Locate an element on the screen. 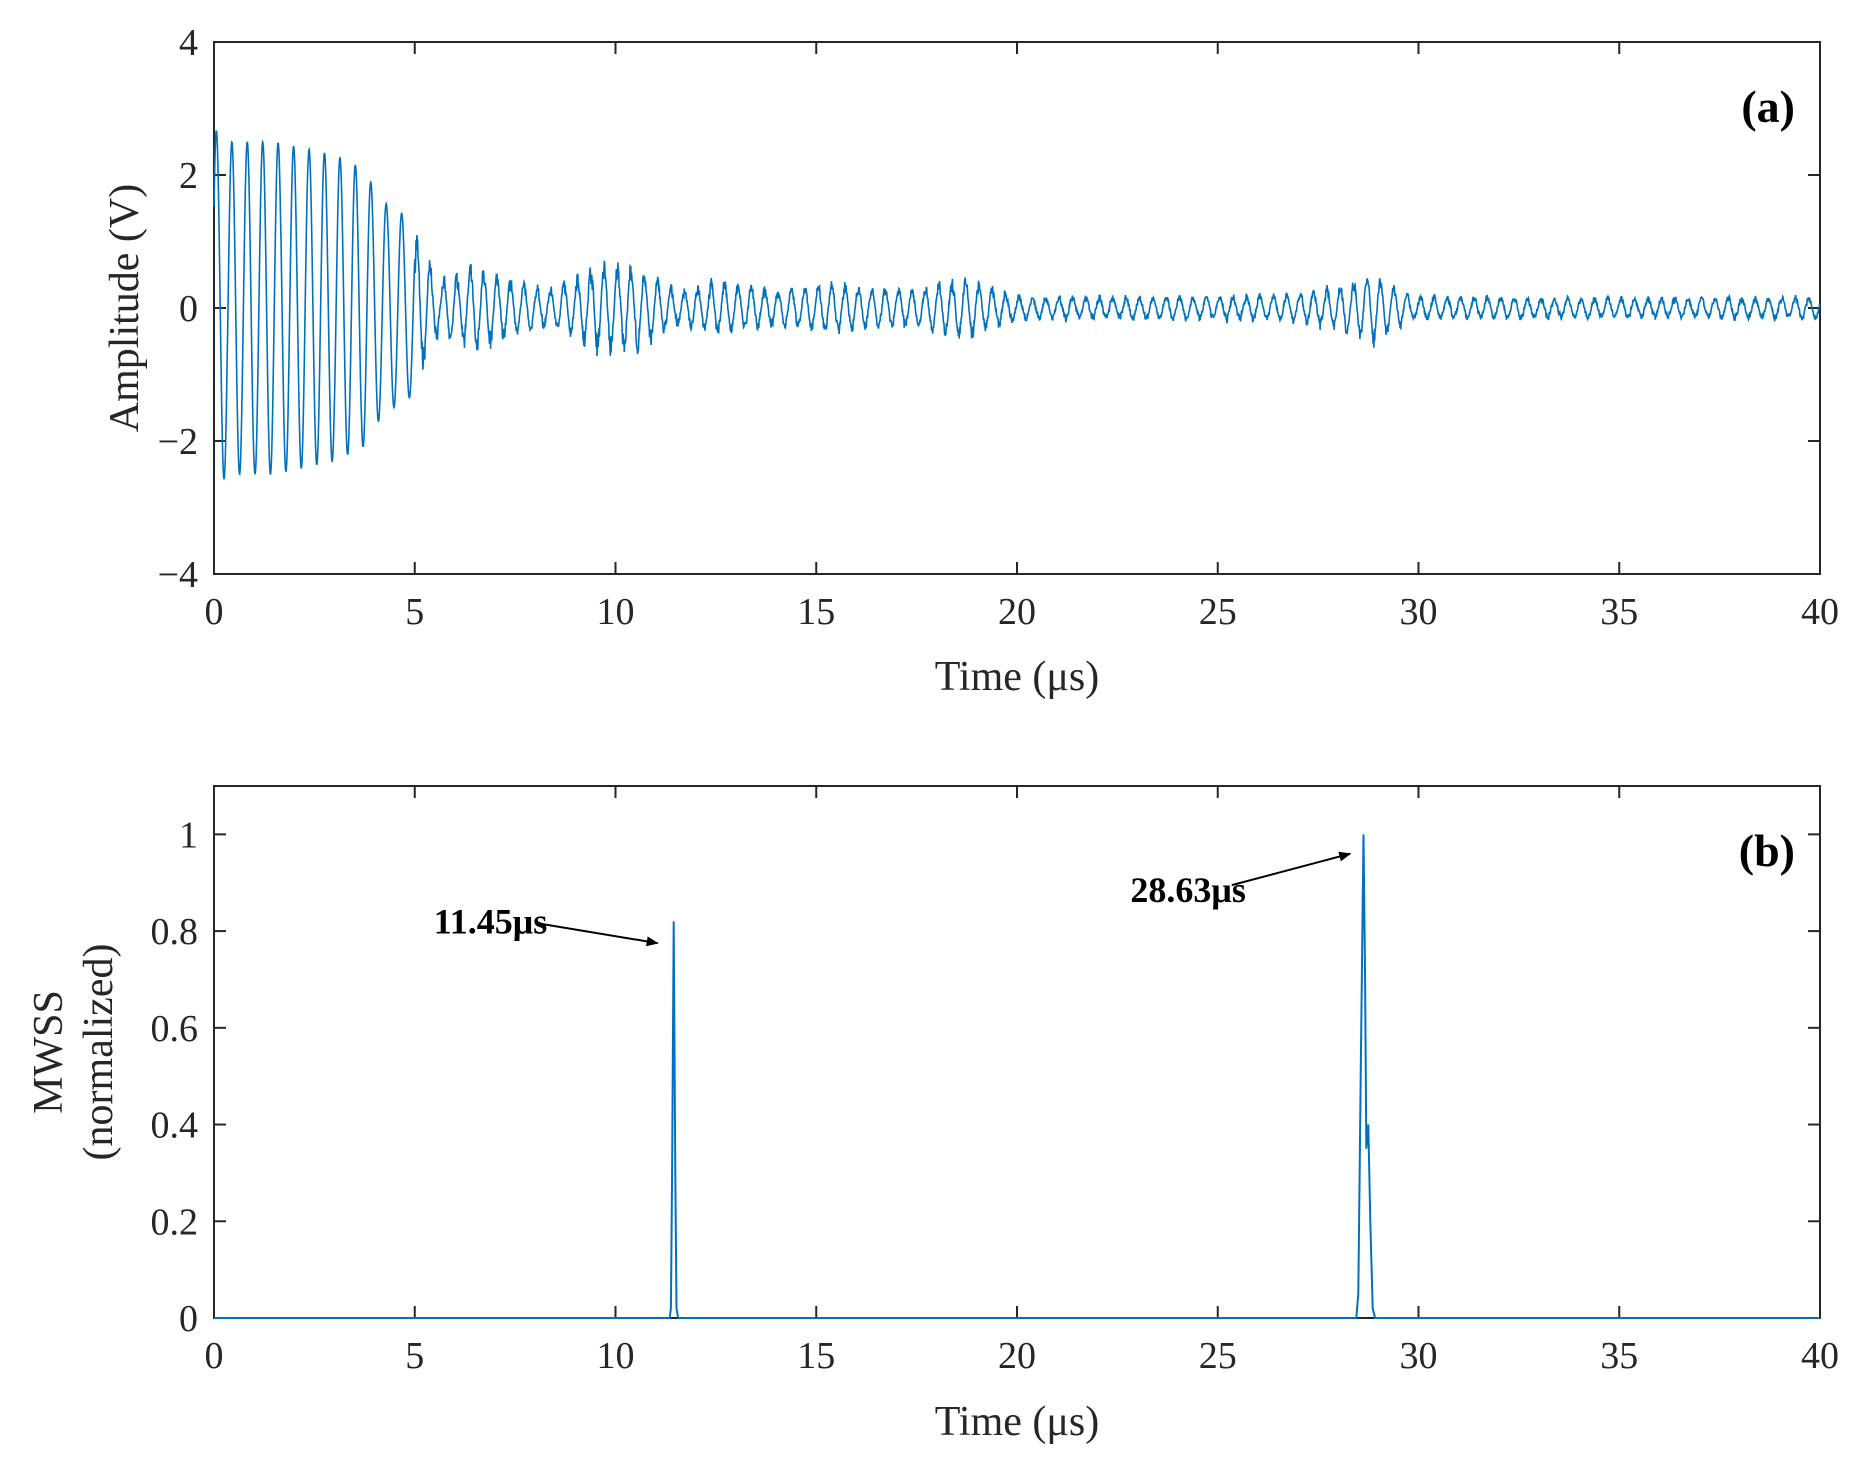  y-axis-label-a: Amplitude (V) is located at coordinates (125, 308).